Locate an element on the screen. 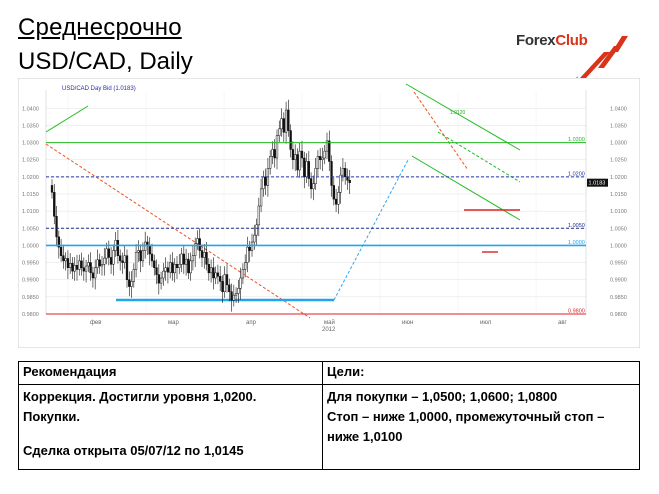 The height and width of the screenshot is (494, 659). y-tick-label-right: 1.0150 is located at coordinates (618, 195).